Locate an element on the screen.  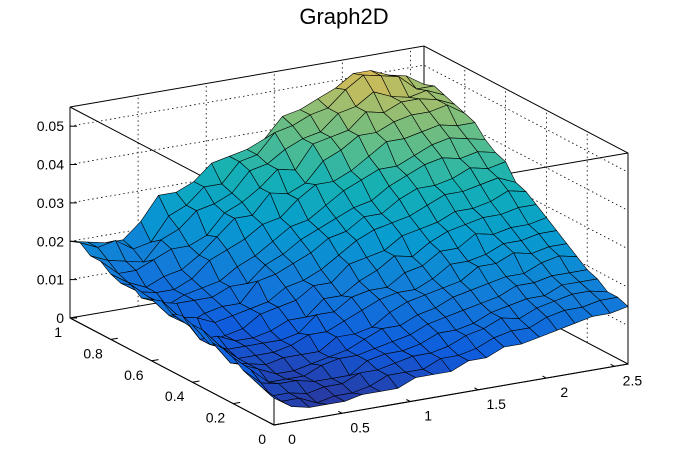
y-tick-label: 0.6 is located at coordinates (134, 375).